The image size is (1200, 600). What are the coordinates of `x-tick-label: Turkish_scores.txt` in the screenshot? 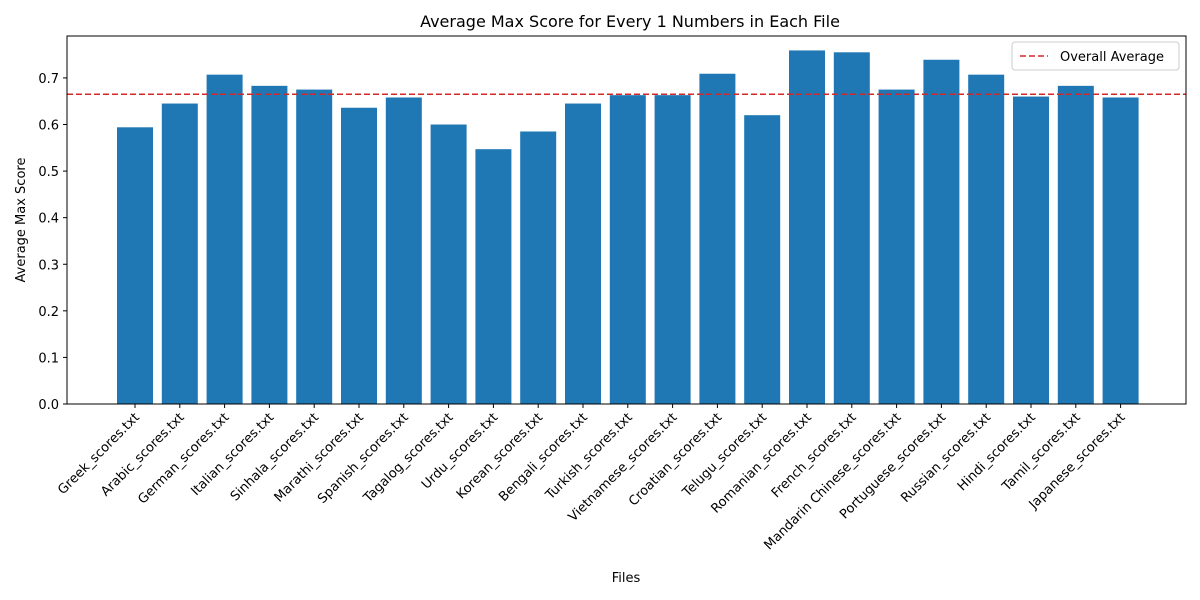 It's located at (588, 456).